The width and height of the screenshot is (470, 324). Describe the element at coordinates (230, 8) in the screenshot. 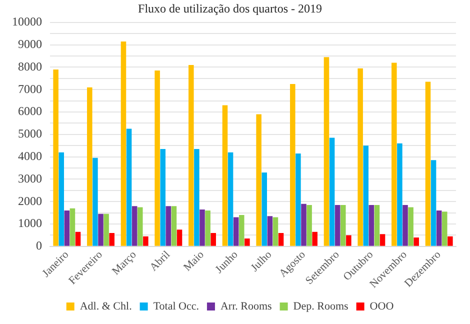

I see `chart-title: Fluxo de utilização dos quartos - 2019` at that location.